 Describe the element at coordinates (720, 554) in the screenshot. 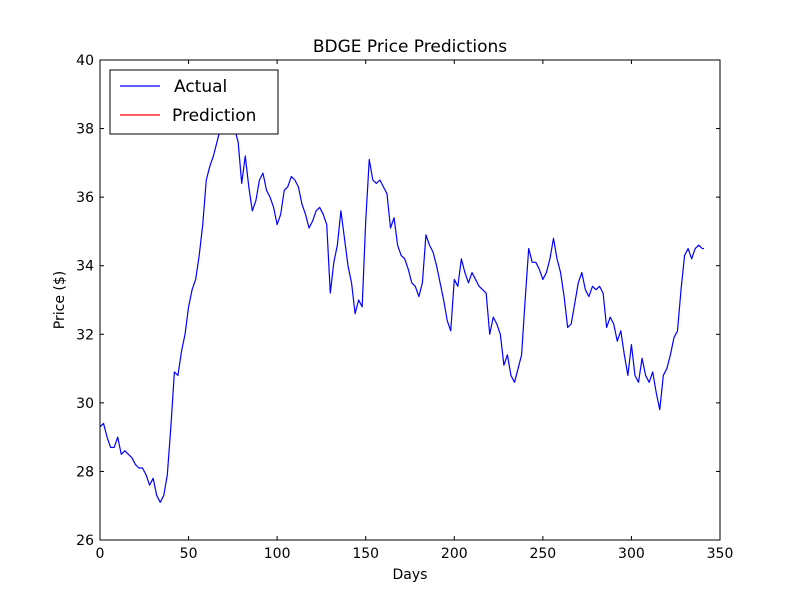

I see `x-tick-label: 350` at that location.